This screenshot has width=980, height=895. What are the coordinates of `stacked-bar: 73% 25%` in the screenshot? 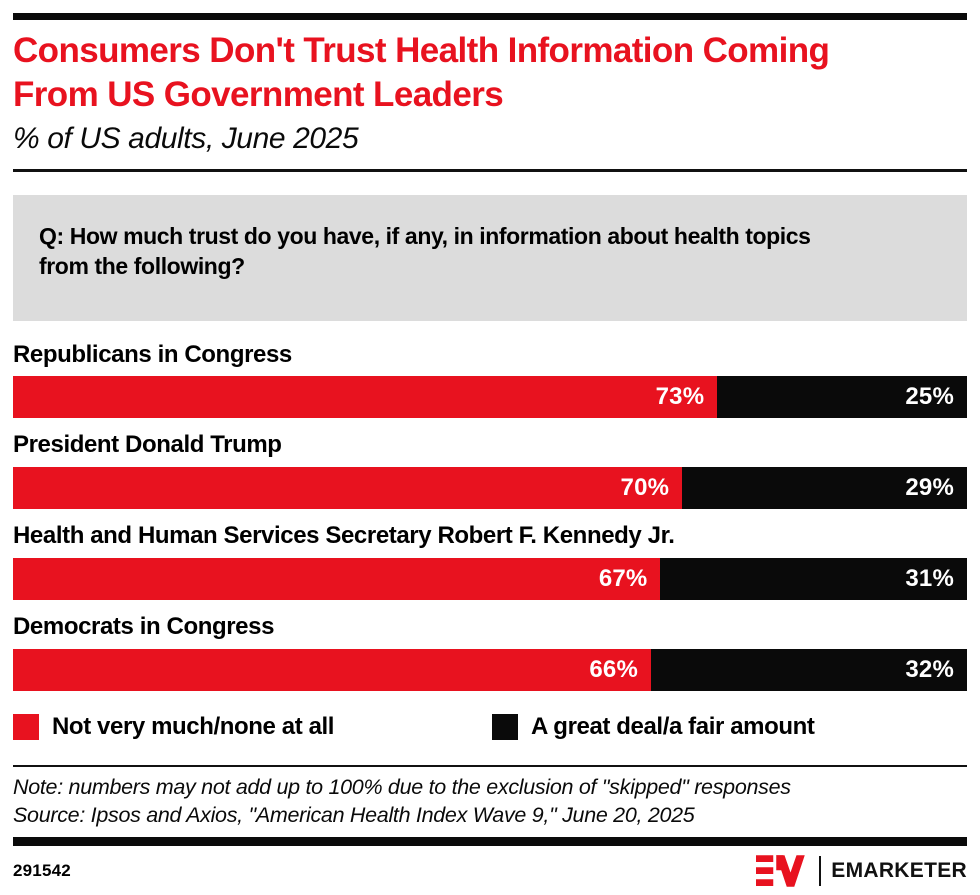 It's located at (490, 397).